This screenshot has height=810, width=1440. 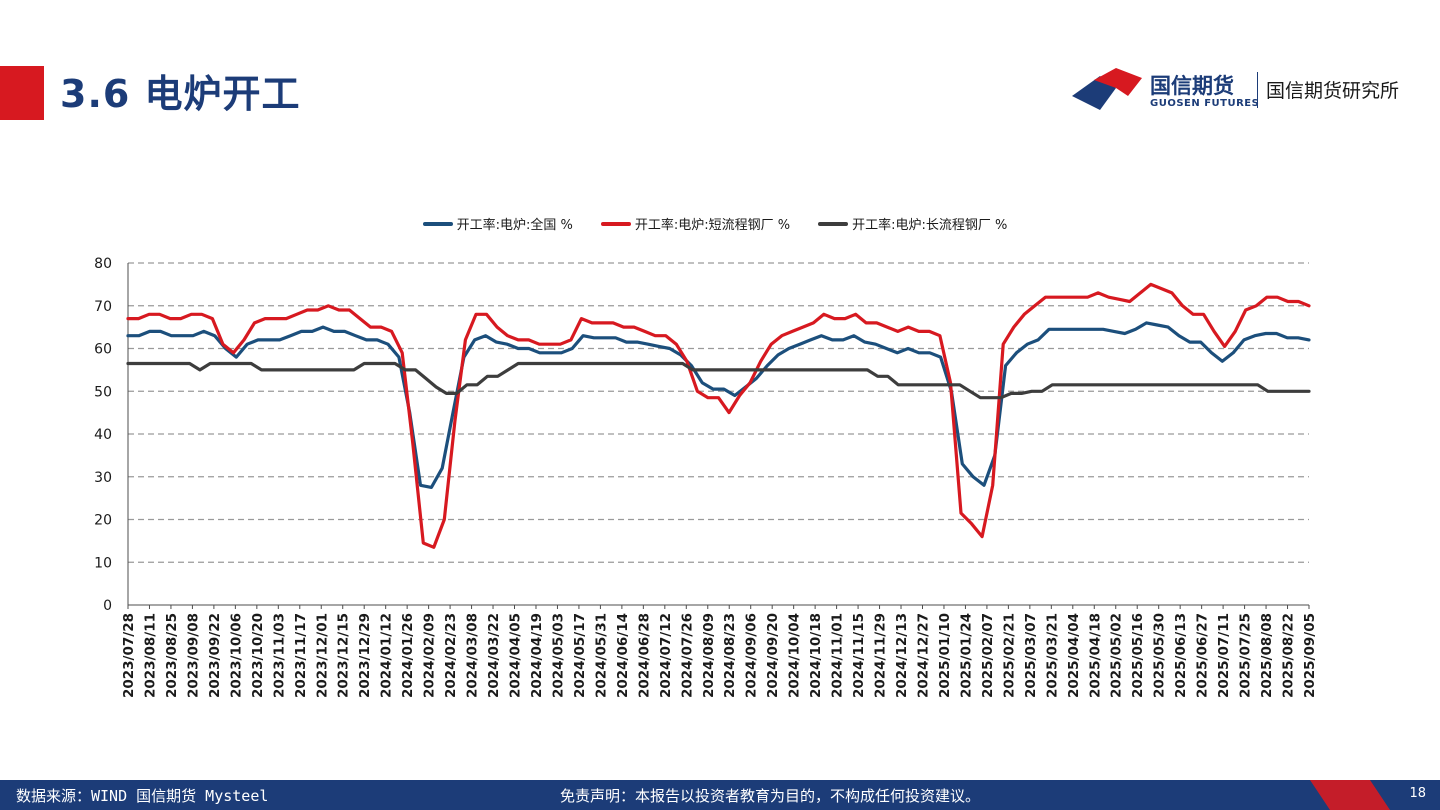 I want to click on x-tick-label: 2024/09/20, so click(x=773, y=655).